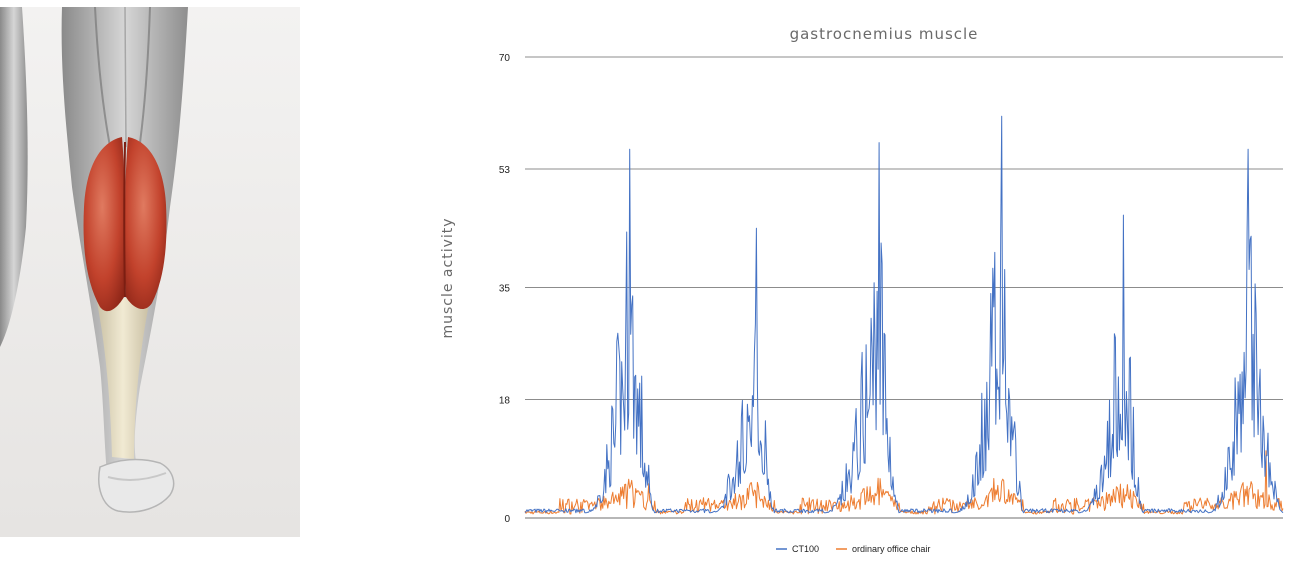  Describe the element at coordinates (891, 549) in the screenshot. I see `legend-label-office-chair: ordinary office chair` at that location.